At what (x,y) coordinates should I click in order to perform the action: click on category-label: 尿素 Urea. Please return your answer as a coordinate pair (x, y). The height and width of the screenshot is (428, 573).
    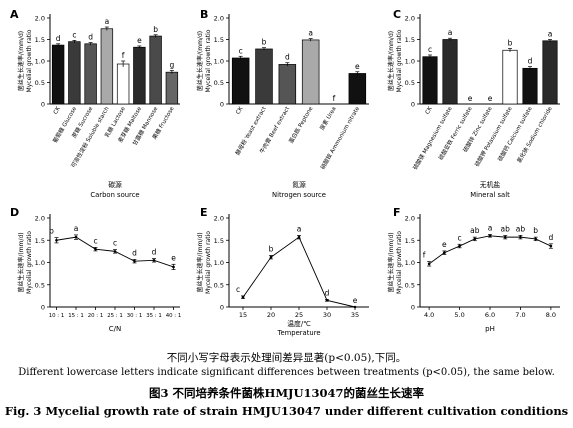
    Looking at the image, I should click on (328, 118).